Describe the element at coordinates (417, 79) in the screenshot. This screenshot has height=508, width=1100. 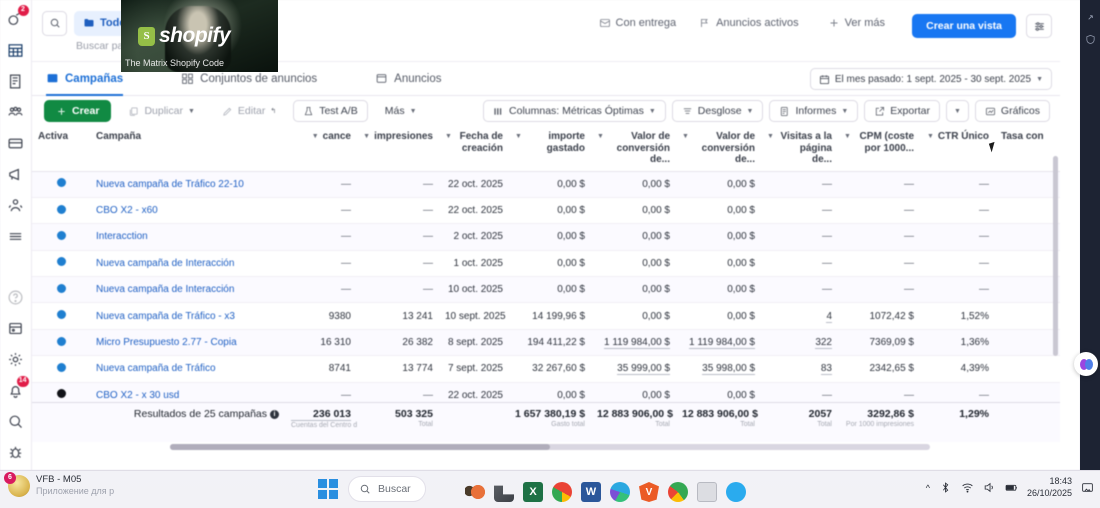
I see `tab-anuncios: Anuncios` at that location.